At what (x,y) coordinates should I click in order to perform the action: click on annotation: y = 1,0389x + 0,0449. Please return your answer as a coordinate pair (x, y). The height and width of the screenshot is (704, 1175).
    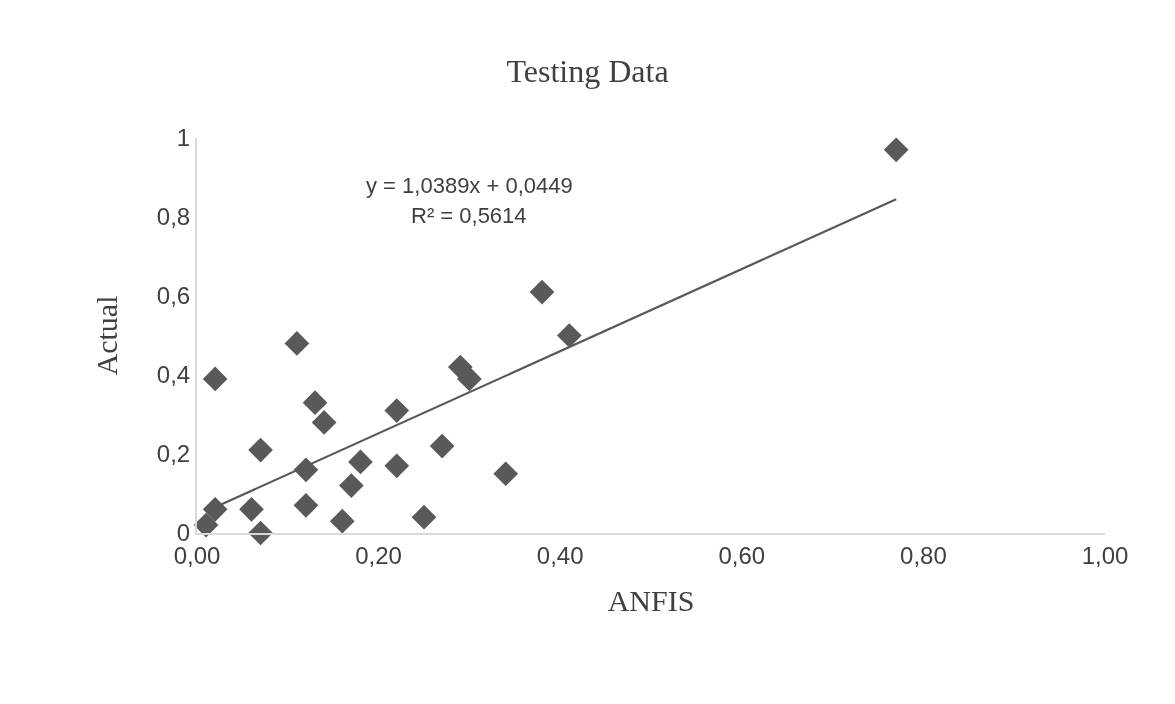
    Looking at the image, I should click on (469, 185).